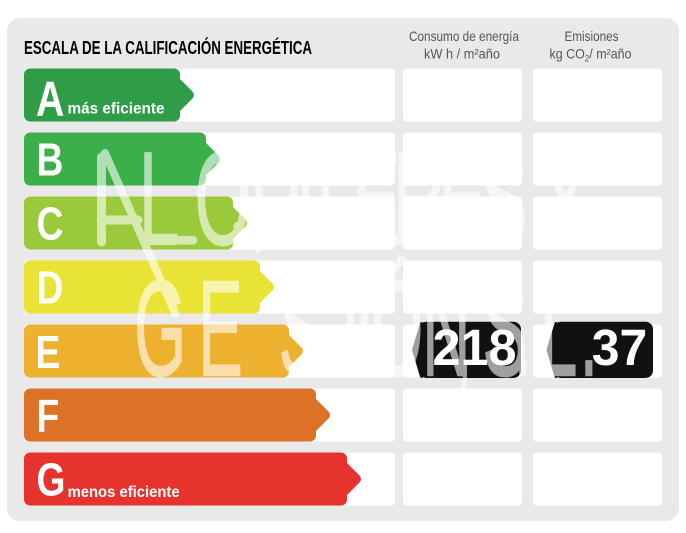 The height and width of the screenshot is (533, 686). Describe the element at coordinates (462, 54) in the screenshot. I see `svg-text: kW h / m²año` at that location.